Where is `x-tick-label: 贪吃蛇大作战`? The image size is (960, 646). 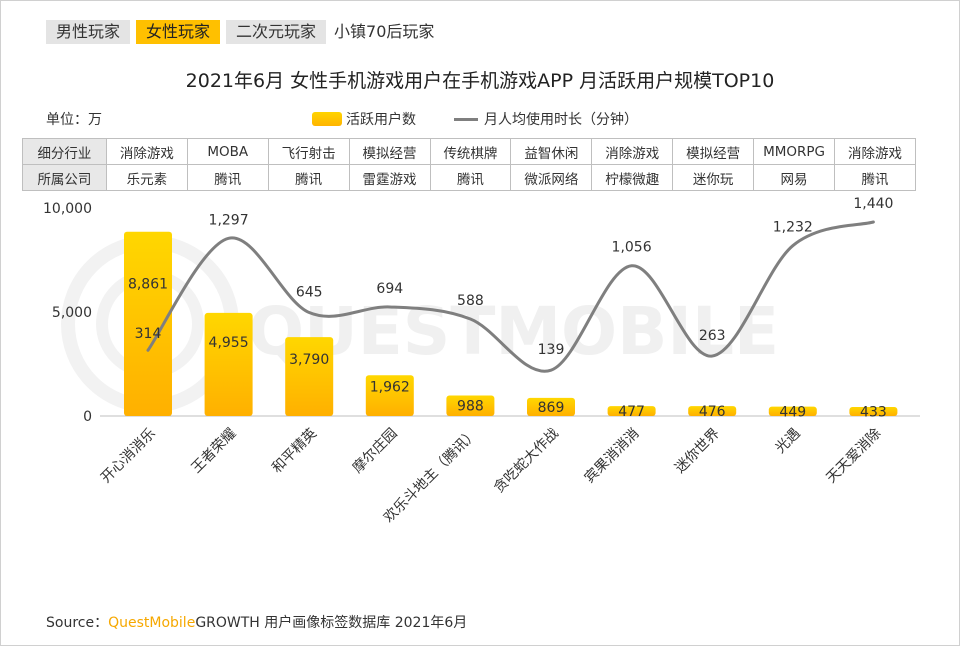 x-tick-label: 贪吃蛇大作战 is located at coordinates (526, 461).